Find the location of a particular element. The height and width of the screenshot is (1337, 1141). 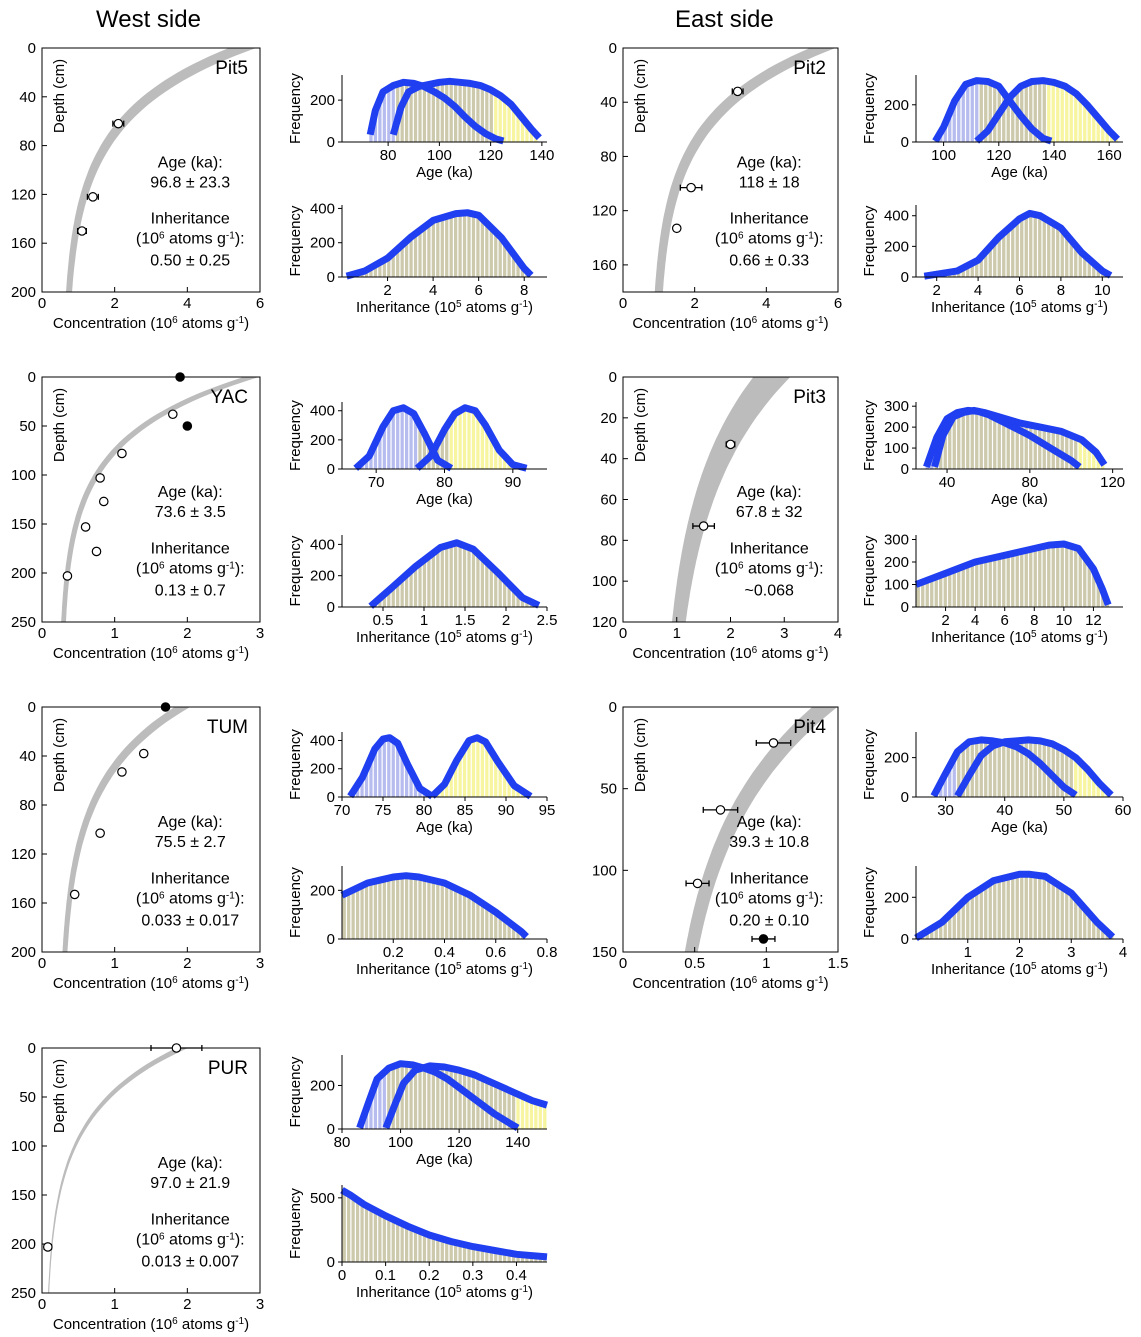

inheritance-value: 0.013 ± 0.007 is located at coordinates (190, 1261).